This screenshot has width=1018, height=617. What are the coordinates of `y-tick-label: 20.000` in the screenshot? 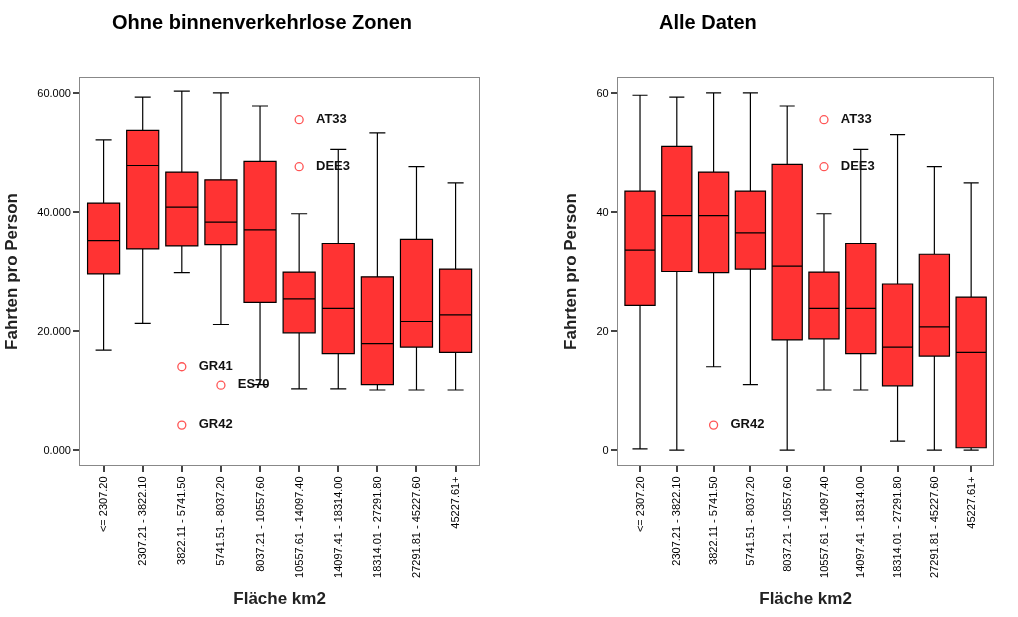 It's located at (54, 330).